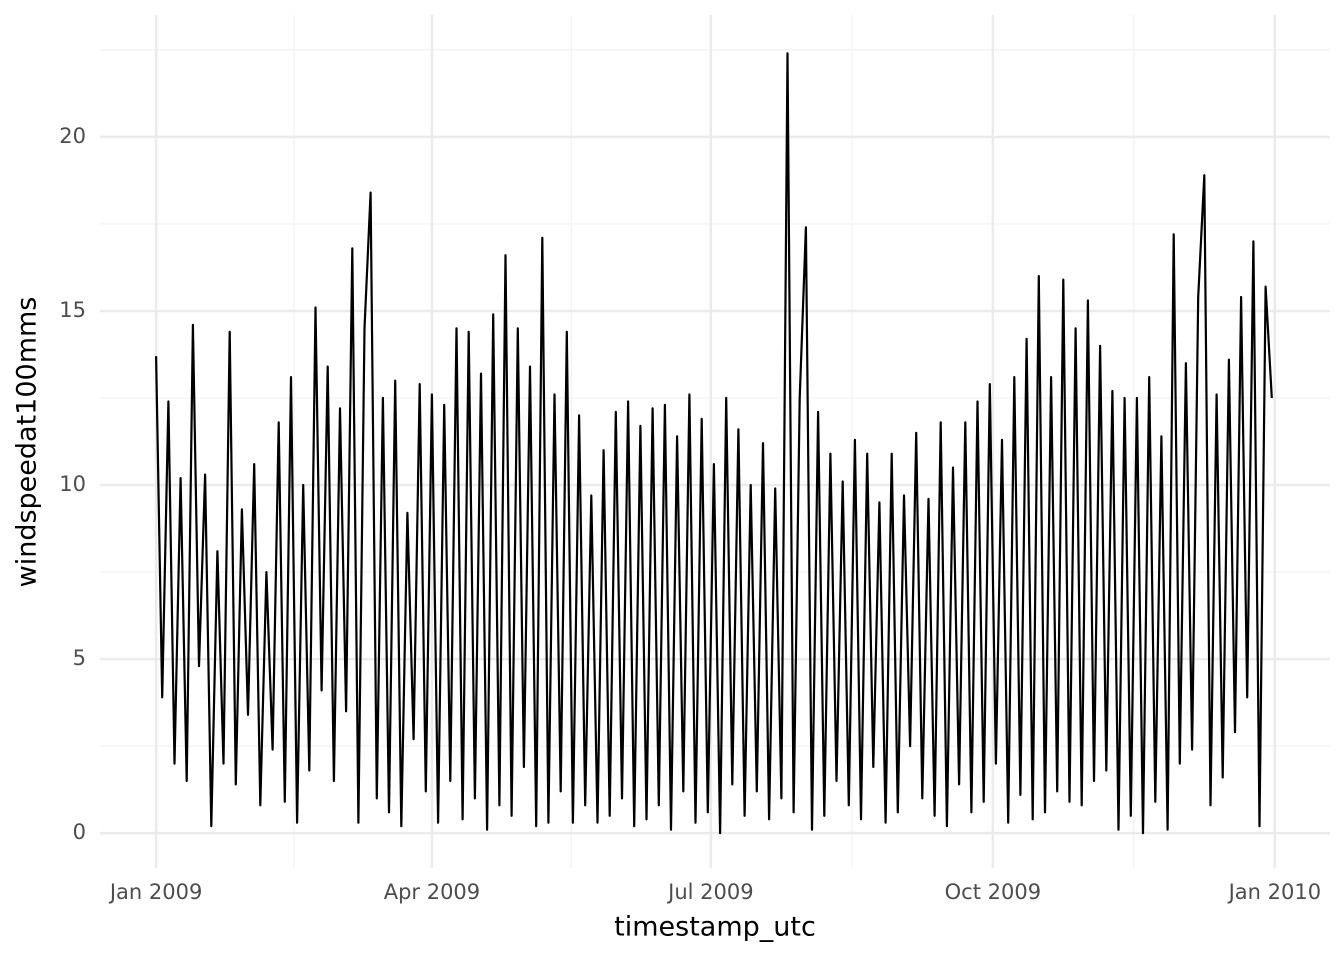 This screenshot has width=1344, height=964. What do you see at coordinates (155, 892) in the screenshot?
I see `x-tick-label: Jan 2009` at bounding box center [155, 892].